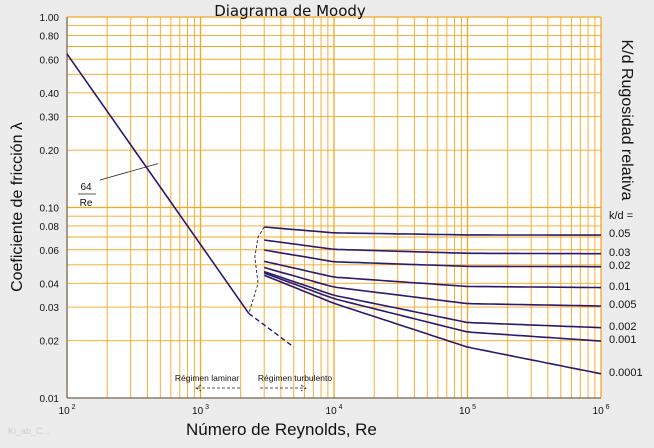 Image resolution: width=654 pixels, height=448 pixels. I want to click on laminar-regime-label: Régimen laminar, so click(207, 378).